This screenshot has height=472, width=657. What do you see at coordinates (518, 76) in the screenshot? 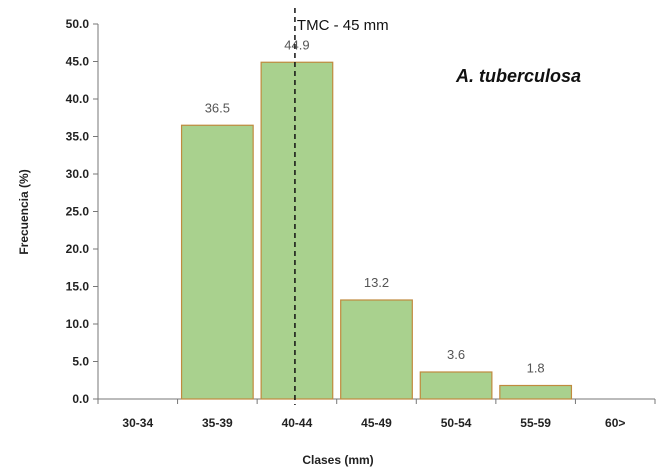
I see `species-annotation: A. tuberculosa` at bounding box center [518, 76].